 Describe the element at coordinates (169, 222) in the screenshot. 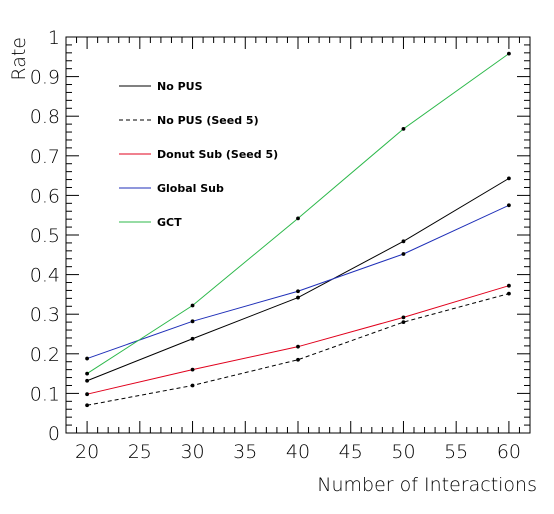

I see `legend-label: GCT` at that location.